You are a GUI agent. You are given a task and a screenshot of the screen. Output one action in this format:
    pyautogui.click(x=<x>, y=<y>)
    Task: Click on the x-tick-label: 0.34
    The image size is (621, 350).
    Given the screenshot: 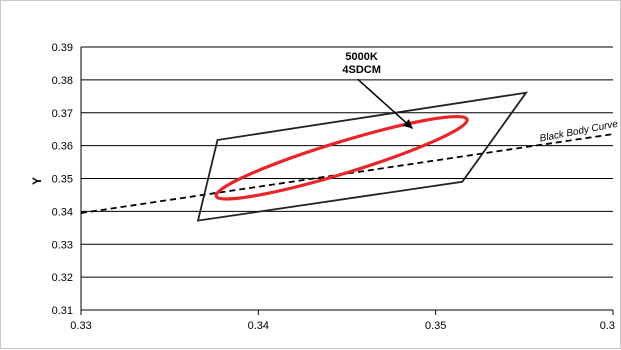 What is the action you would take?
    pyautogui.click(x=258, y=326)
    